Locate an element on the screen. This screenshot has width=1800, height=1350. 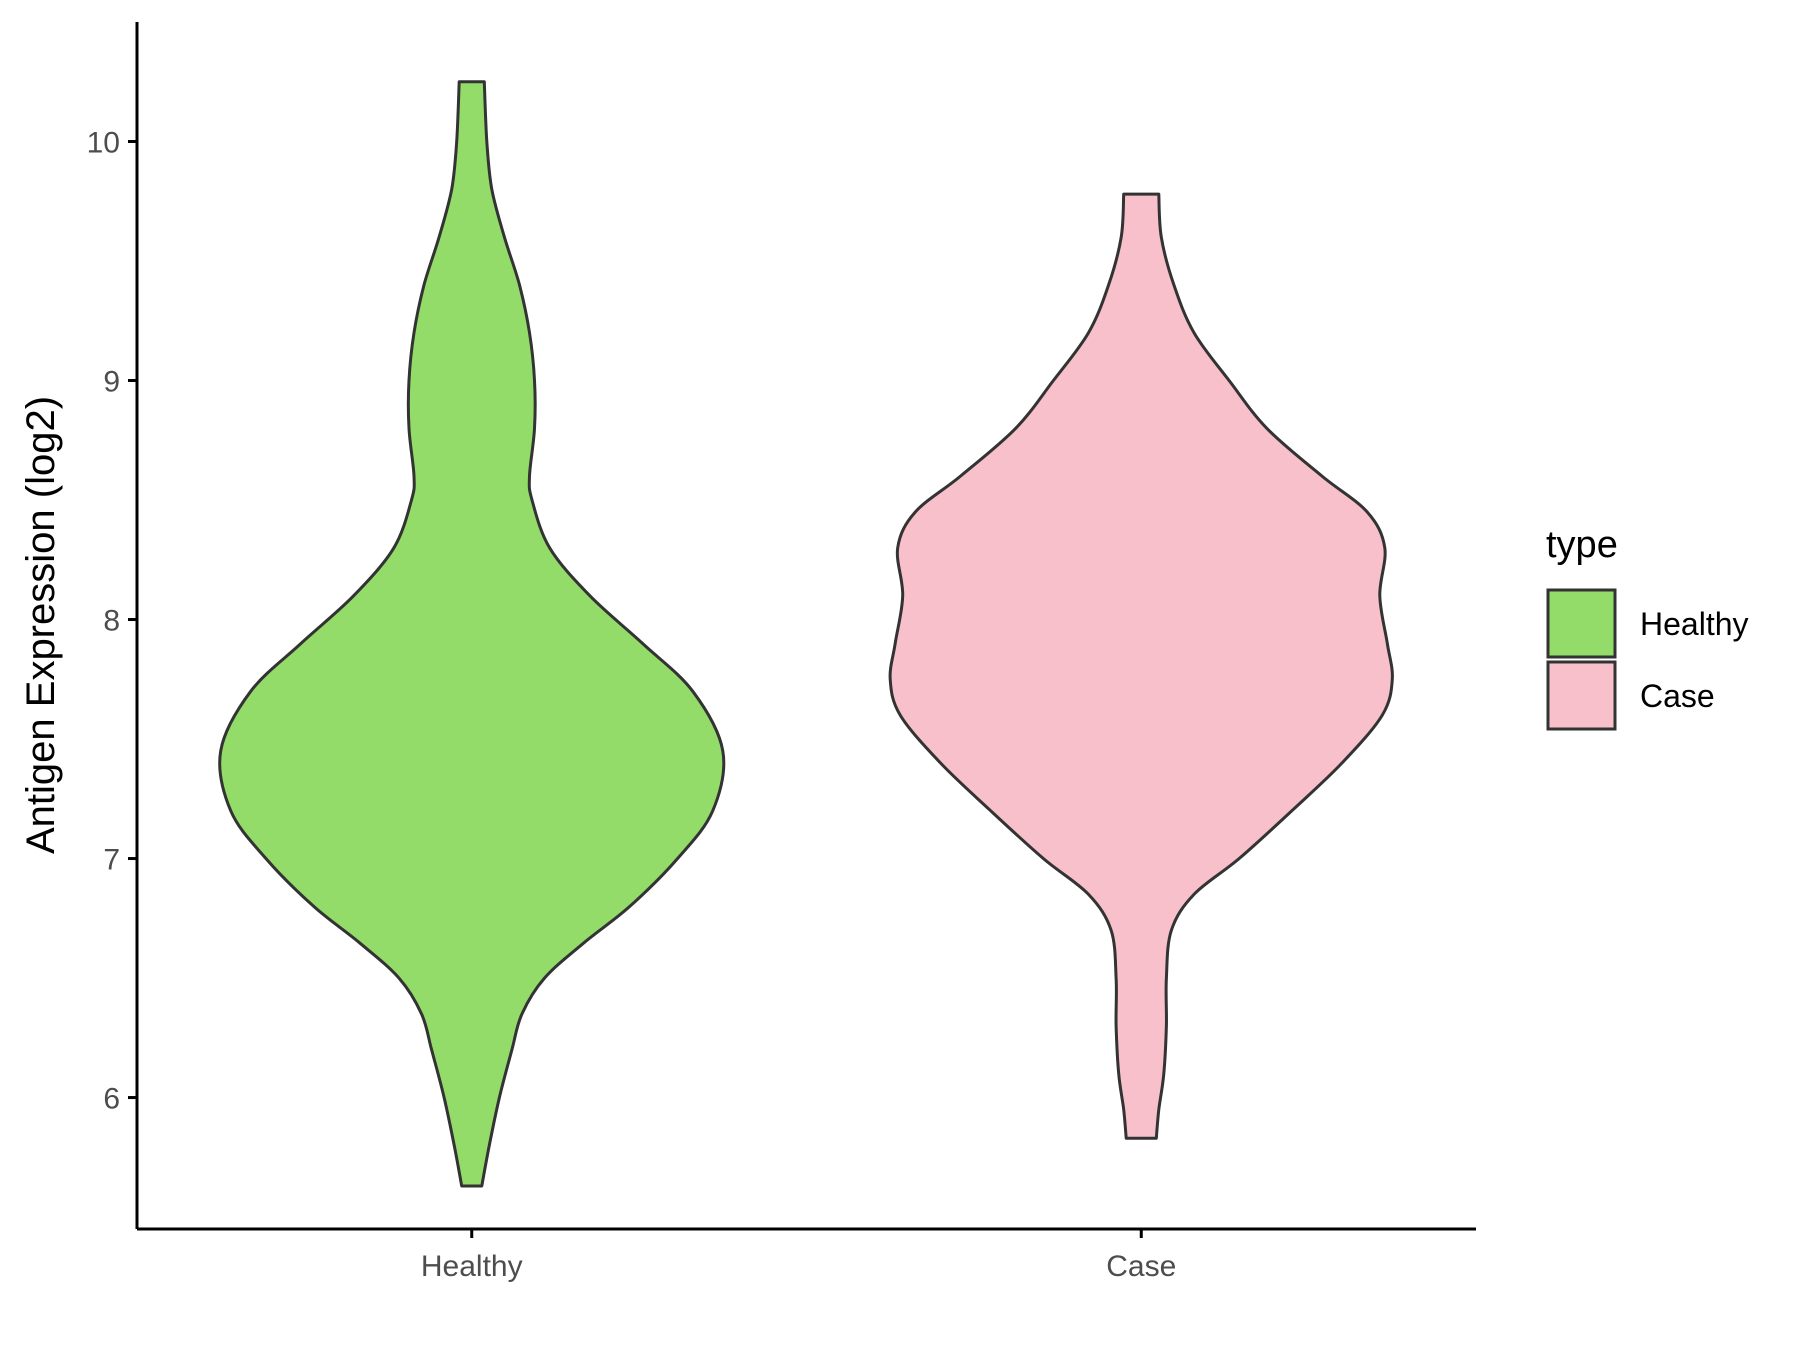
legend: type Healthy Case is located at coordinates (1647, 627).